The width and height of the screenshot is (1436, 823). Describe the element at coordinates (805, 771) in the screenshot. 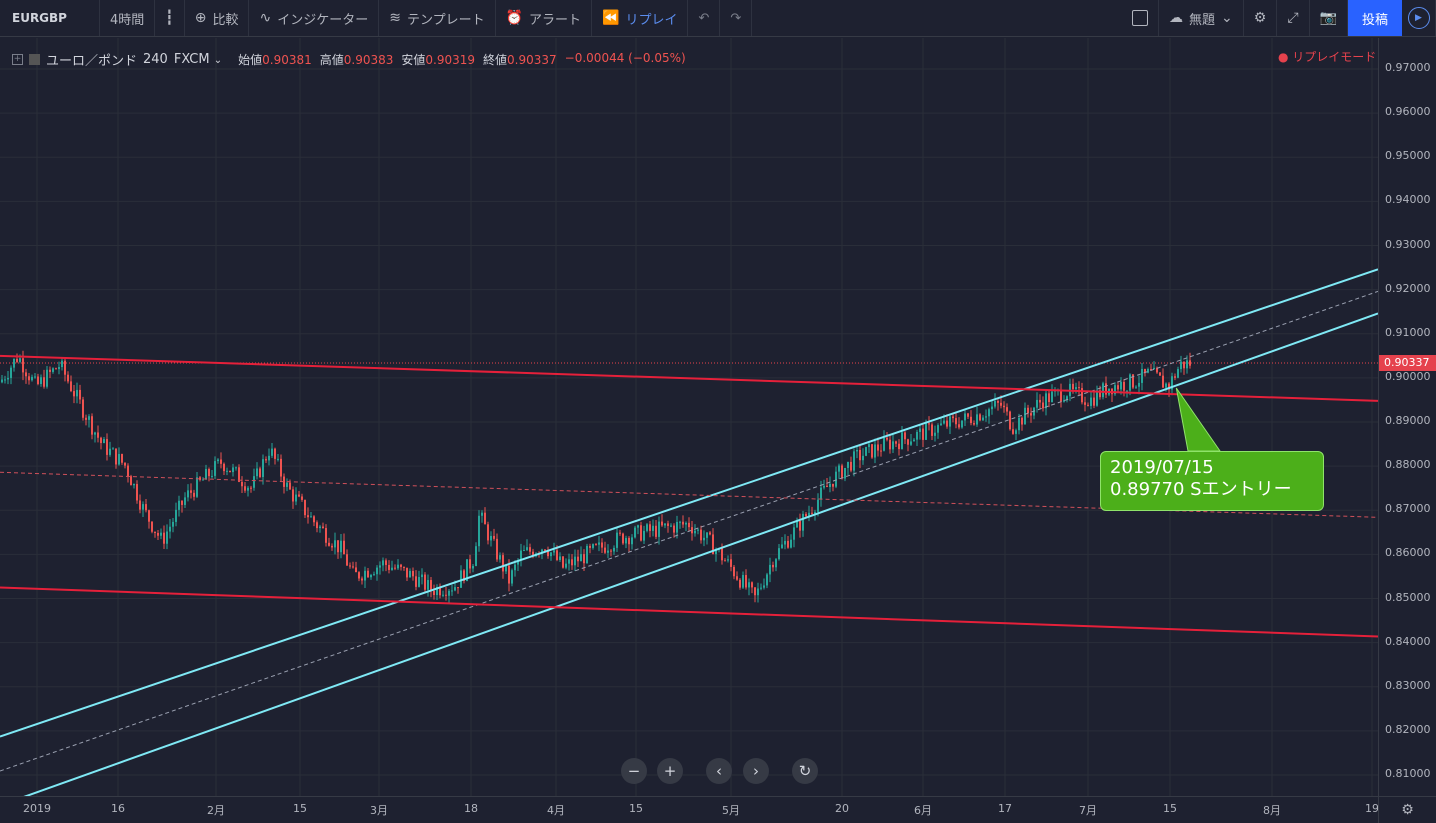

I see `reset-chart-button: ↻` at that location.